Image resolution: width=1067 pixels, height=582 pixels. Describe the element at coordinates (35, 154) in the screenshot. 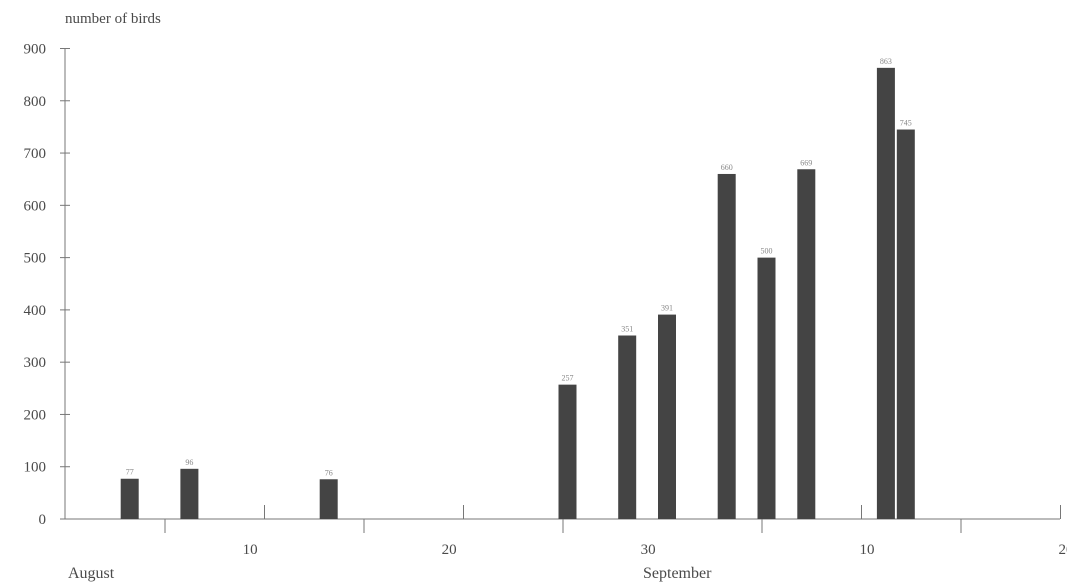

I see `y-tick-label: 700` at that location.